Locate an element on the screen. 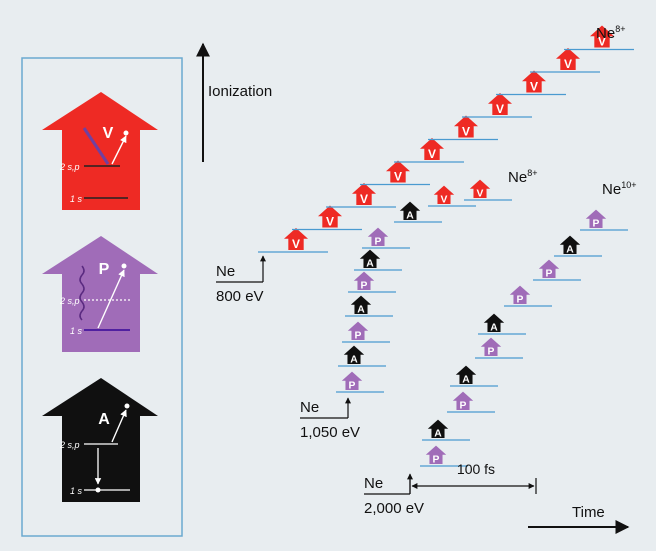 This screenshot has height=551, width=656. legend-auger-letter: A is located at coordinates (104, 419).